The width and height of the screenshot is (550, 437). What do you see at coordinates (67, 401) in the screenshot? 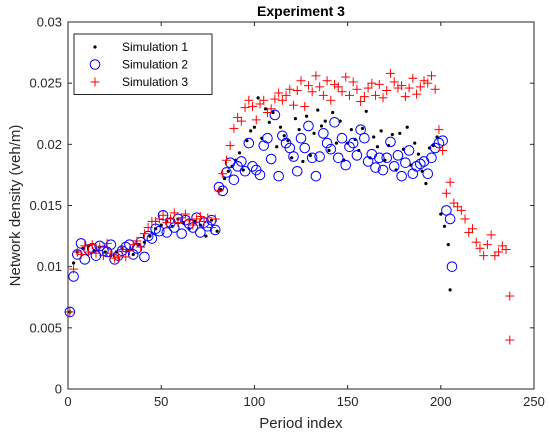
I see `x-tick-label: 0` at bounding box center [67, 401].